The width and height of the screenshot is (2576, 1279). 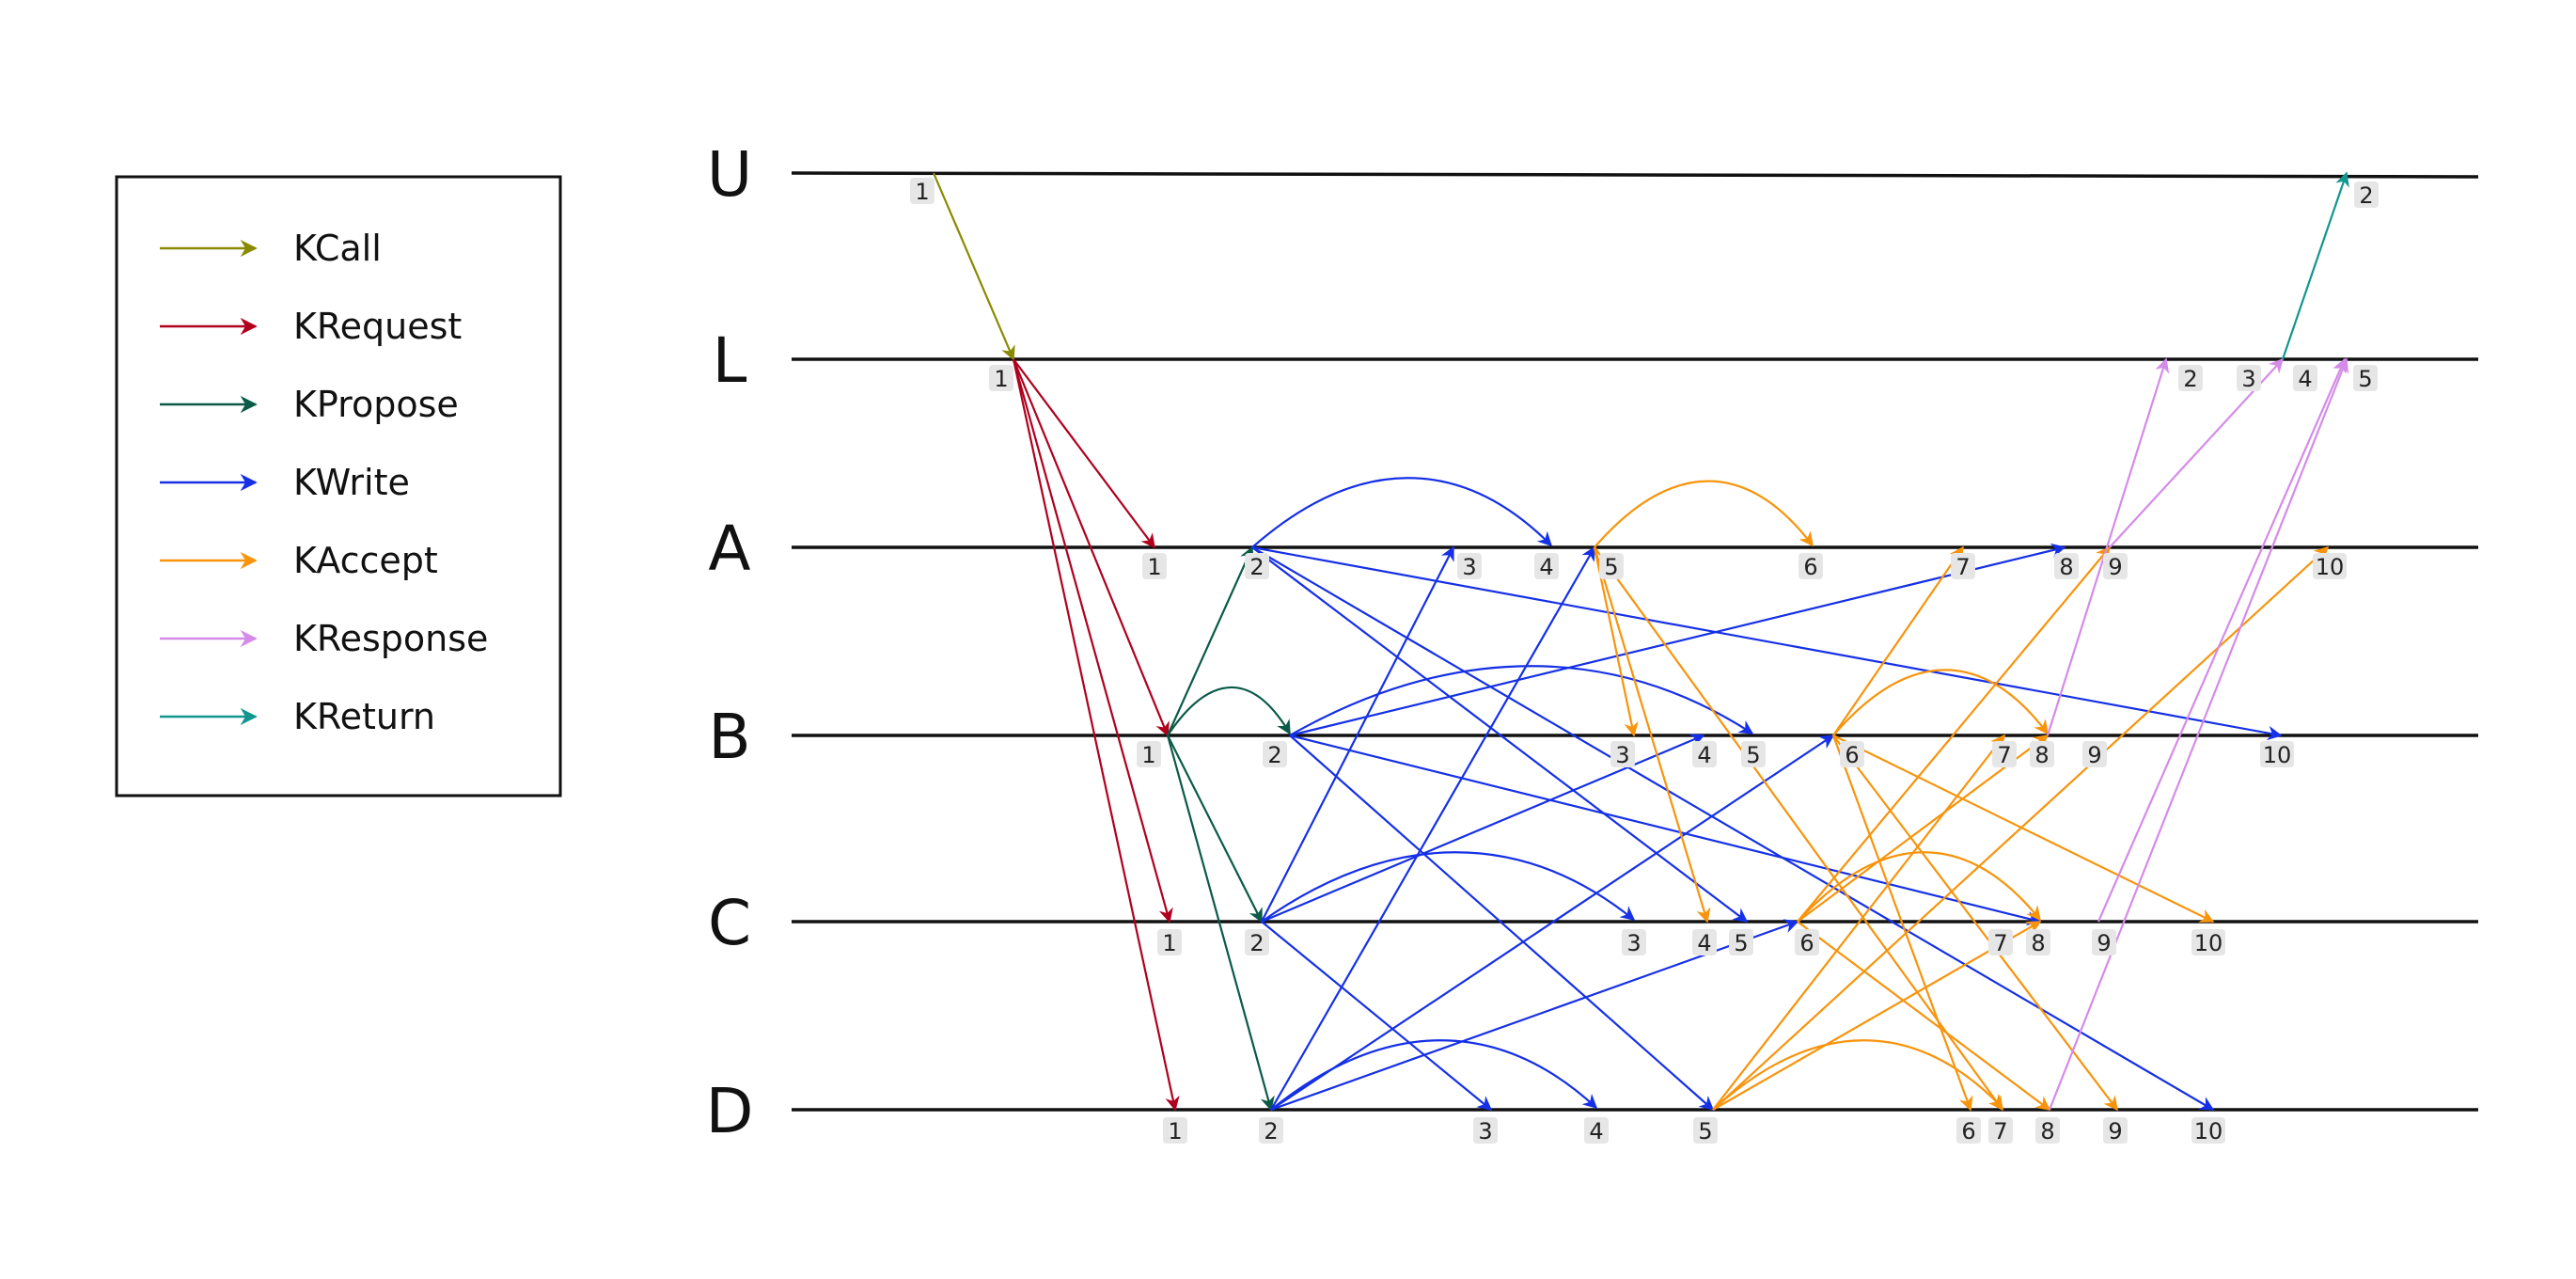 I want to click on lane-label: U, so click(x=730, y=174).